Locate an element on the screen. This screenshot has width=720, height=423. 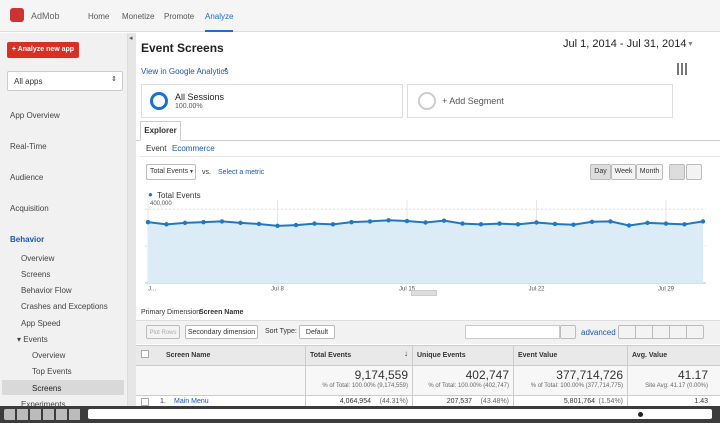
column-header: Event Value is located at coordinates (538, 355).